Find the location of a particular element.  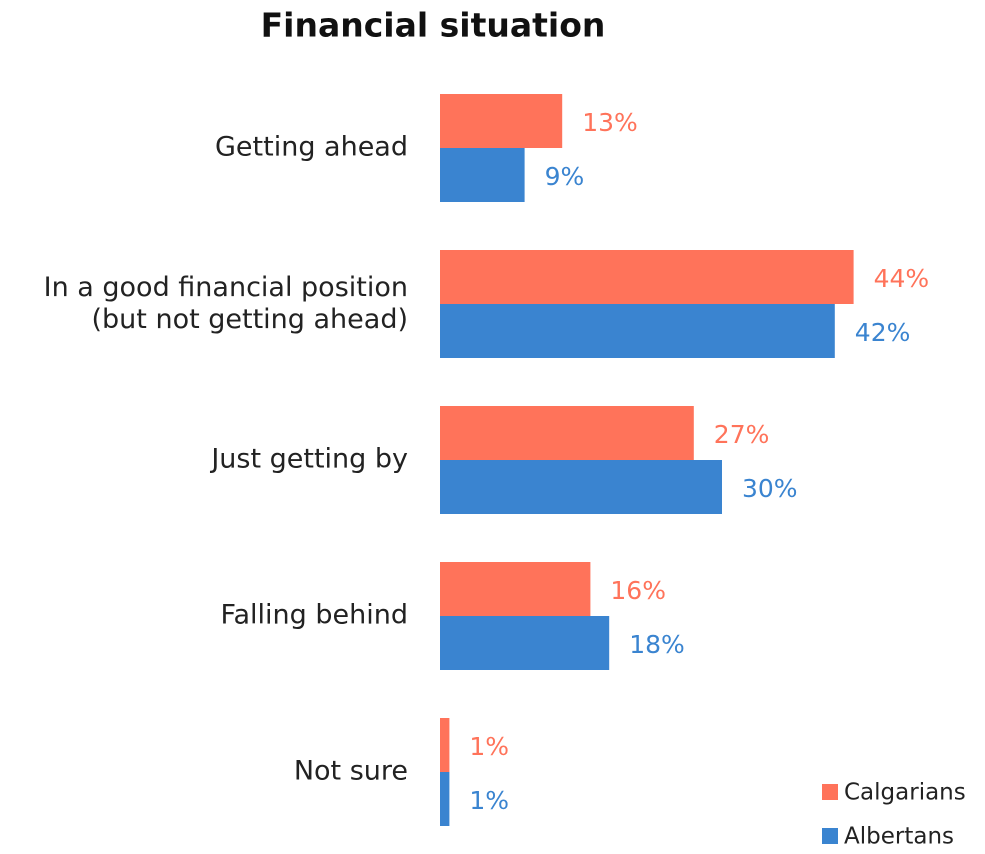

value-label: 18% is located at coordinates (657, 644).